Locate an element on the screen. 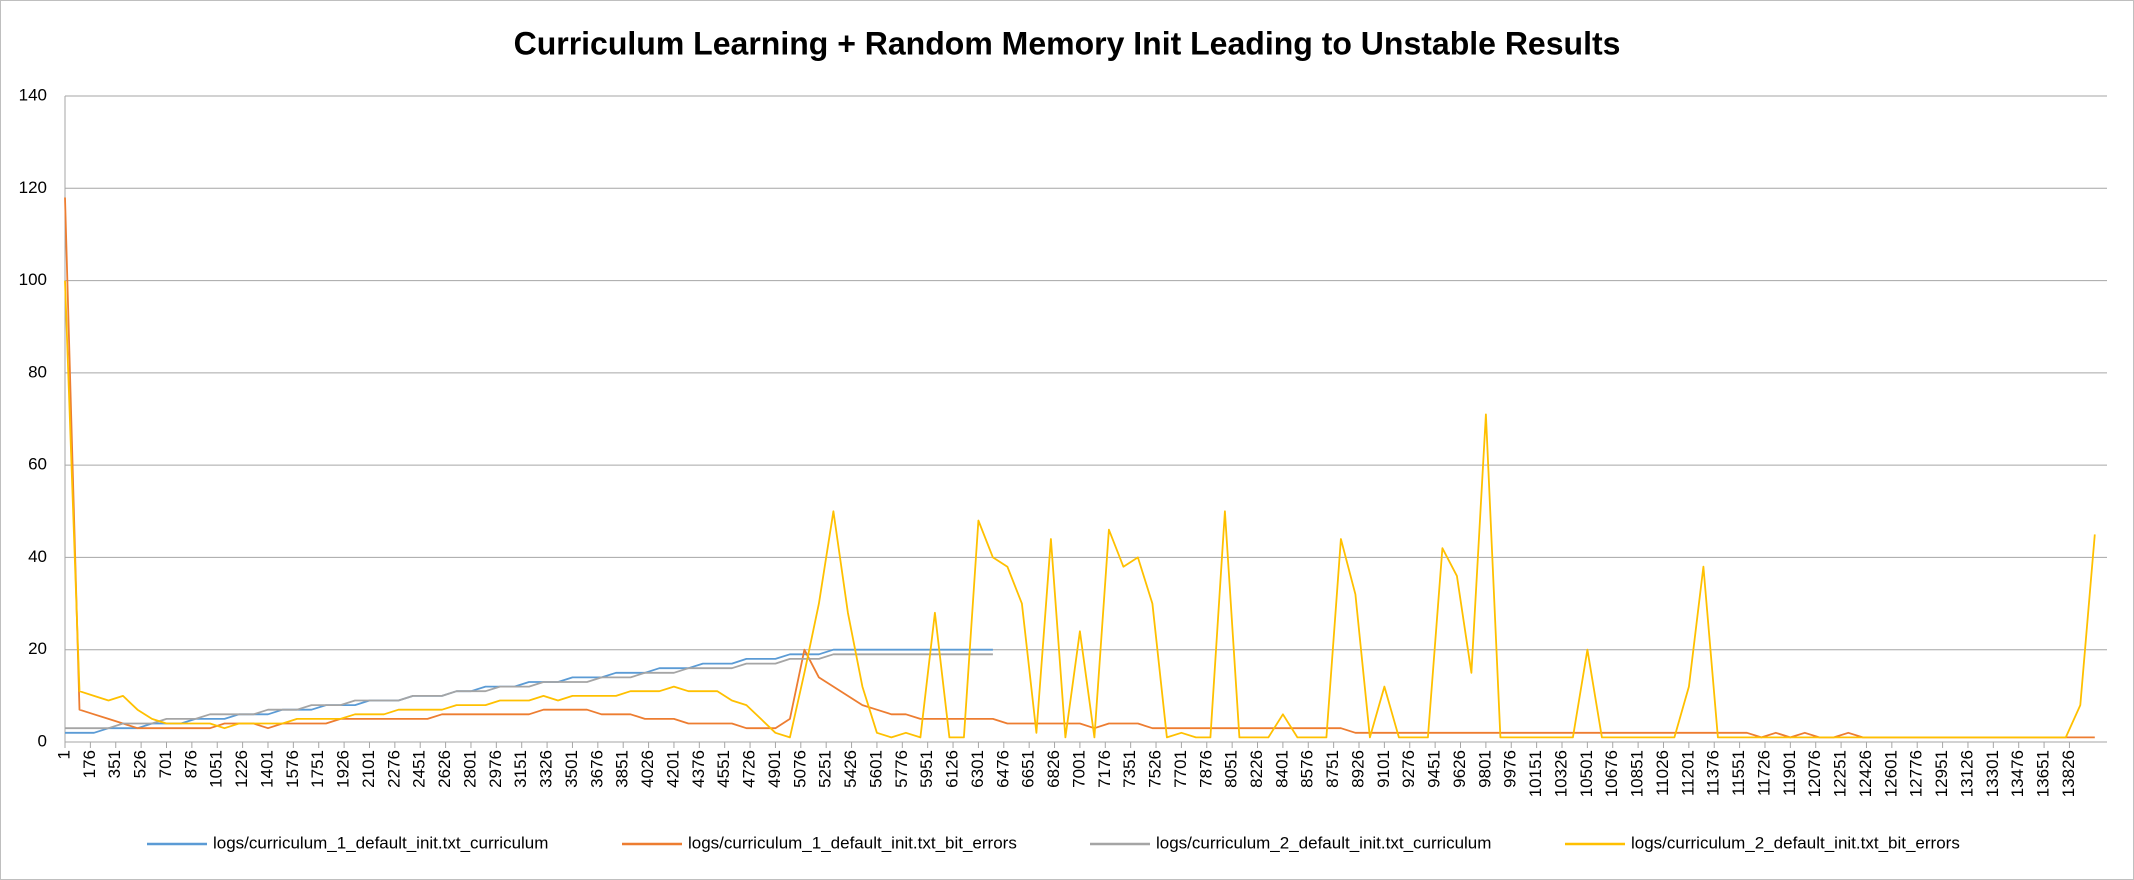 The image size is (2134, 880). x-tick-label: 12076 is located at coordinates (1814, 773).